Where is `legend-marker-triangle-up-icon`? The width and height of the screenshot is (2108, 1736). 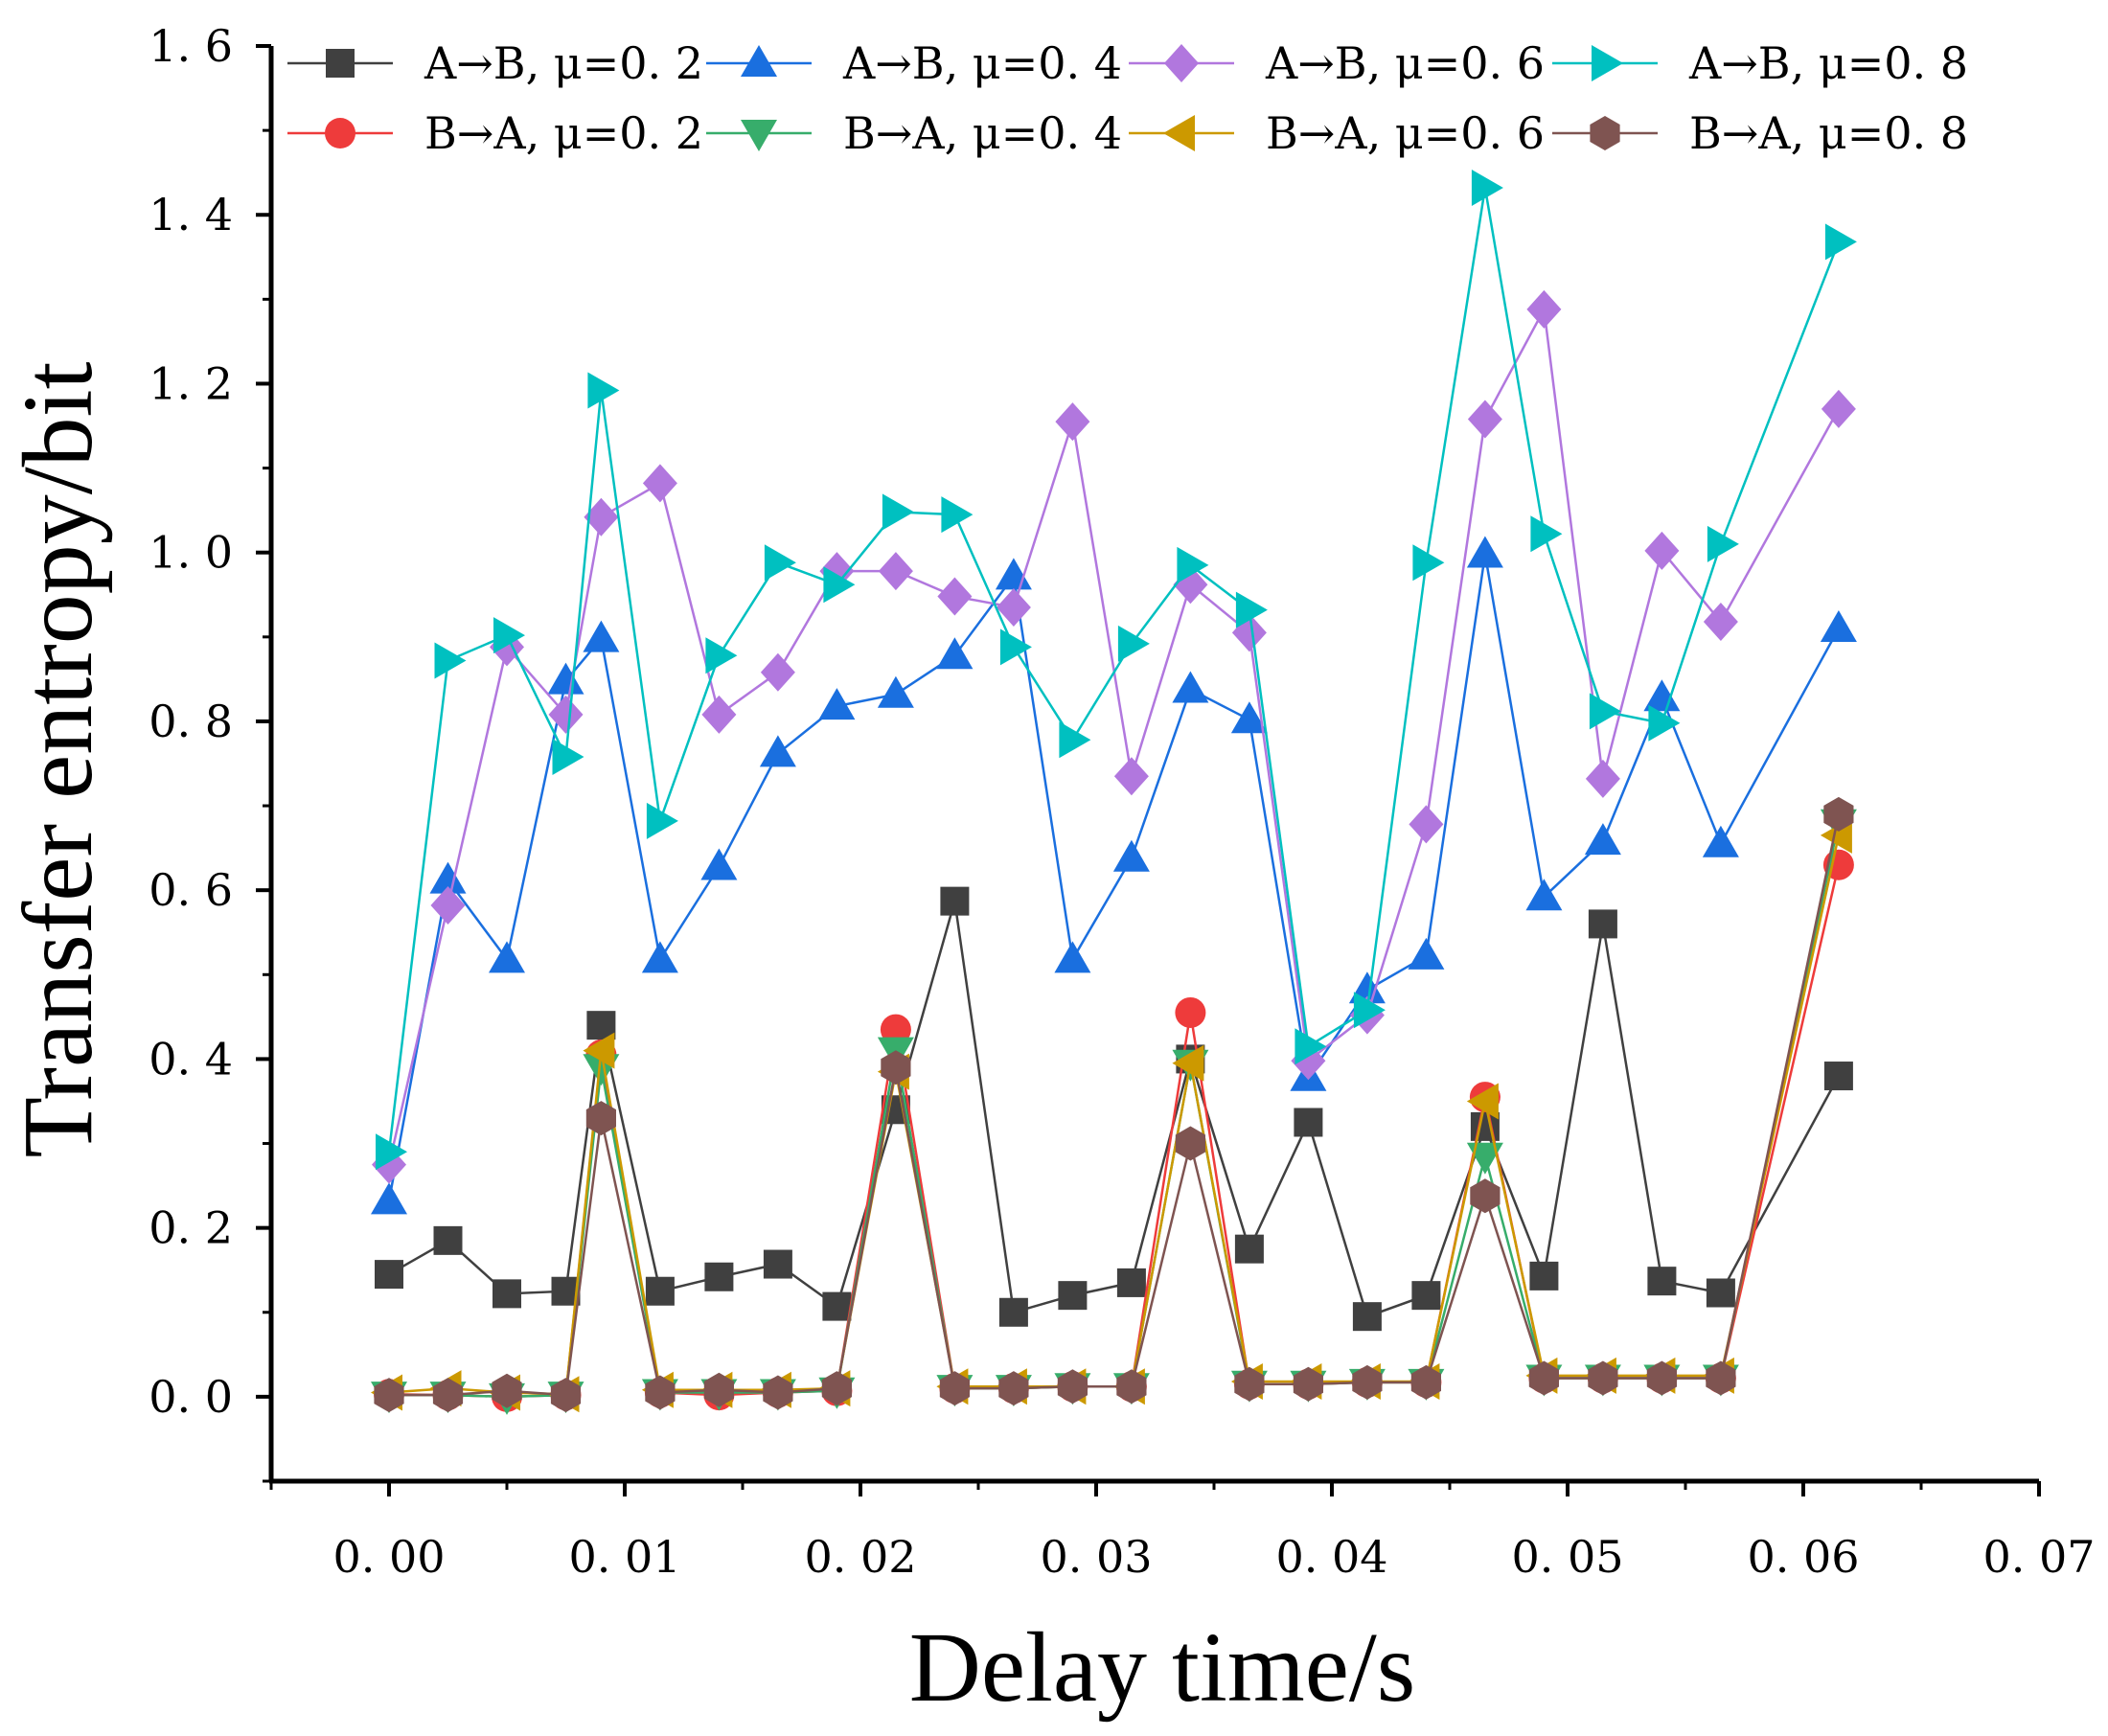 legend-marker-triangle-up-icon is located at coordinates (759, 61).